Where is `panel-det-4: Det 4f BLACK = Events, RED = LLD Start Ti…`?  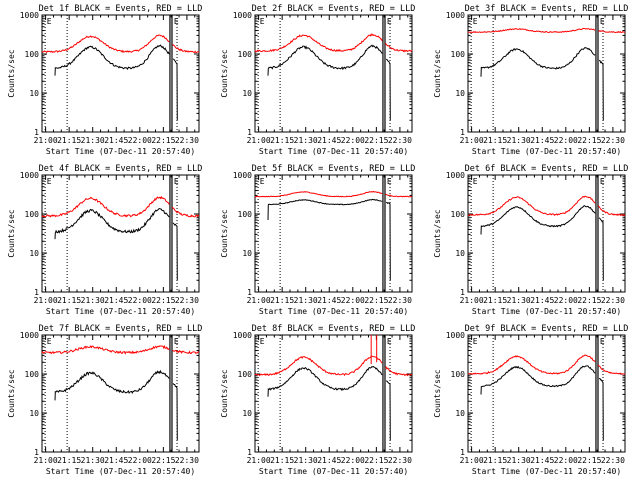
panel-det-4: Det 4f BLACK = Events, RED = LLD Start Ti… is located at coordinates (104, 240).